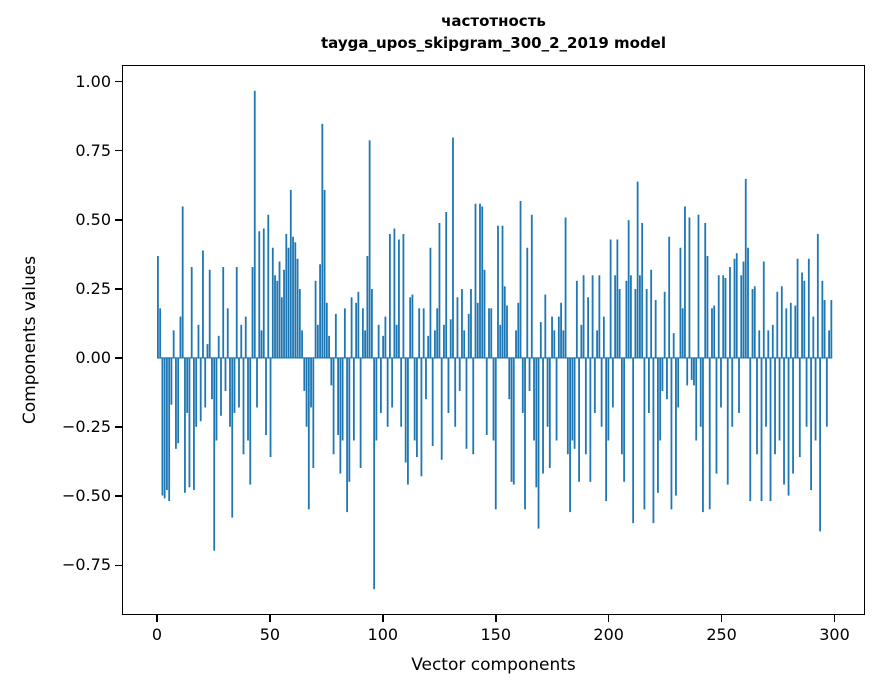 This screenshot has height=696, width=880. What do you see at coordinates (493, 21) in the screenshot?
I see `chart-title-line1: частотность` at bounding box center [493, 21].